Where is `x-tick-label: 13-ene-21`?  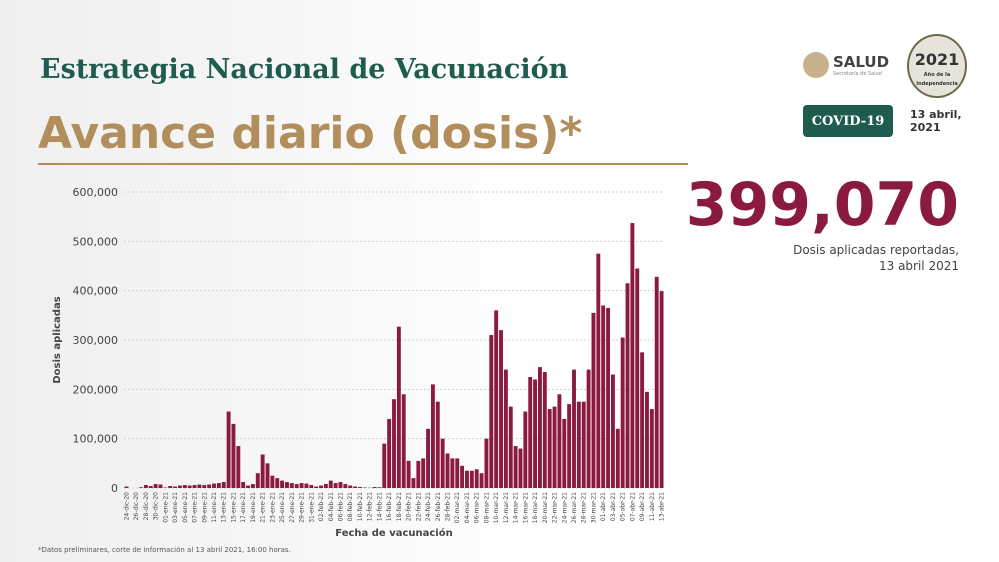 x-tick-label: 13-ene-21 is located at coordinates (224, 507).